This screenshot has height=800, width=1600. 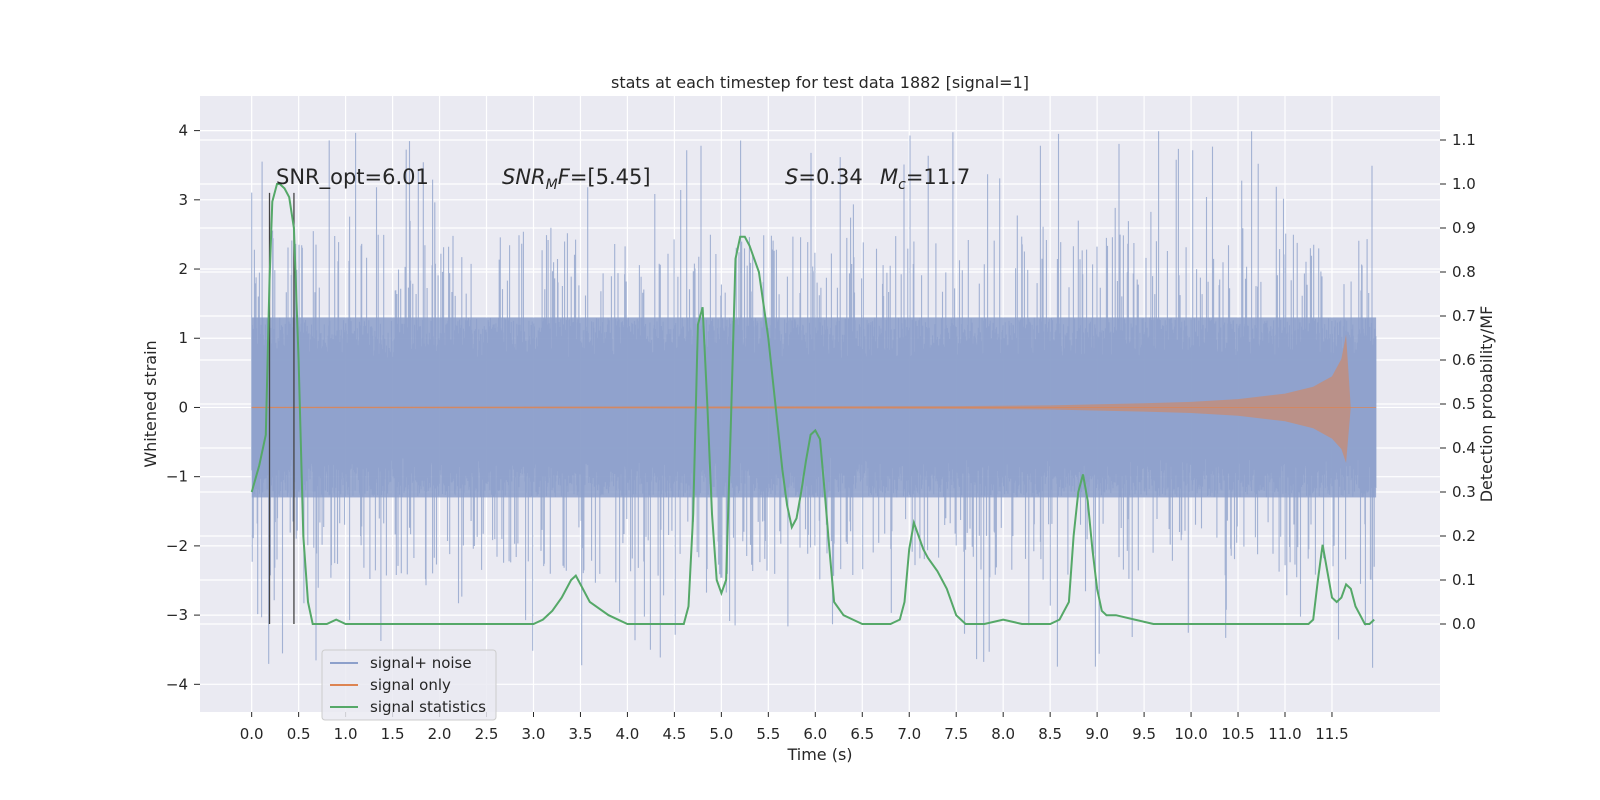 I want to click on x-tick-label: 4.0, so click(x=627, y=734).